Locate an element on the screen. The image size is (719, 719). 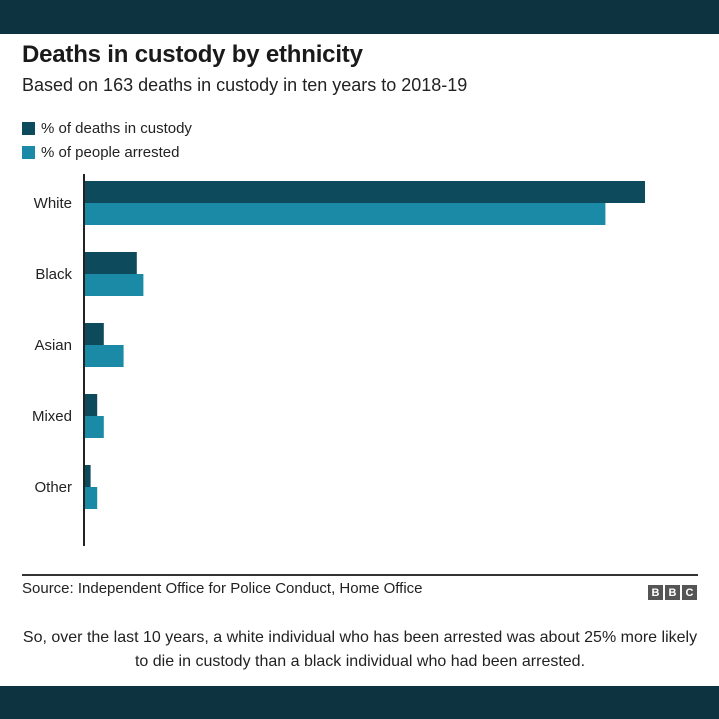
category-label-mixed: Mixed is located at coordinates (52, 416).